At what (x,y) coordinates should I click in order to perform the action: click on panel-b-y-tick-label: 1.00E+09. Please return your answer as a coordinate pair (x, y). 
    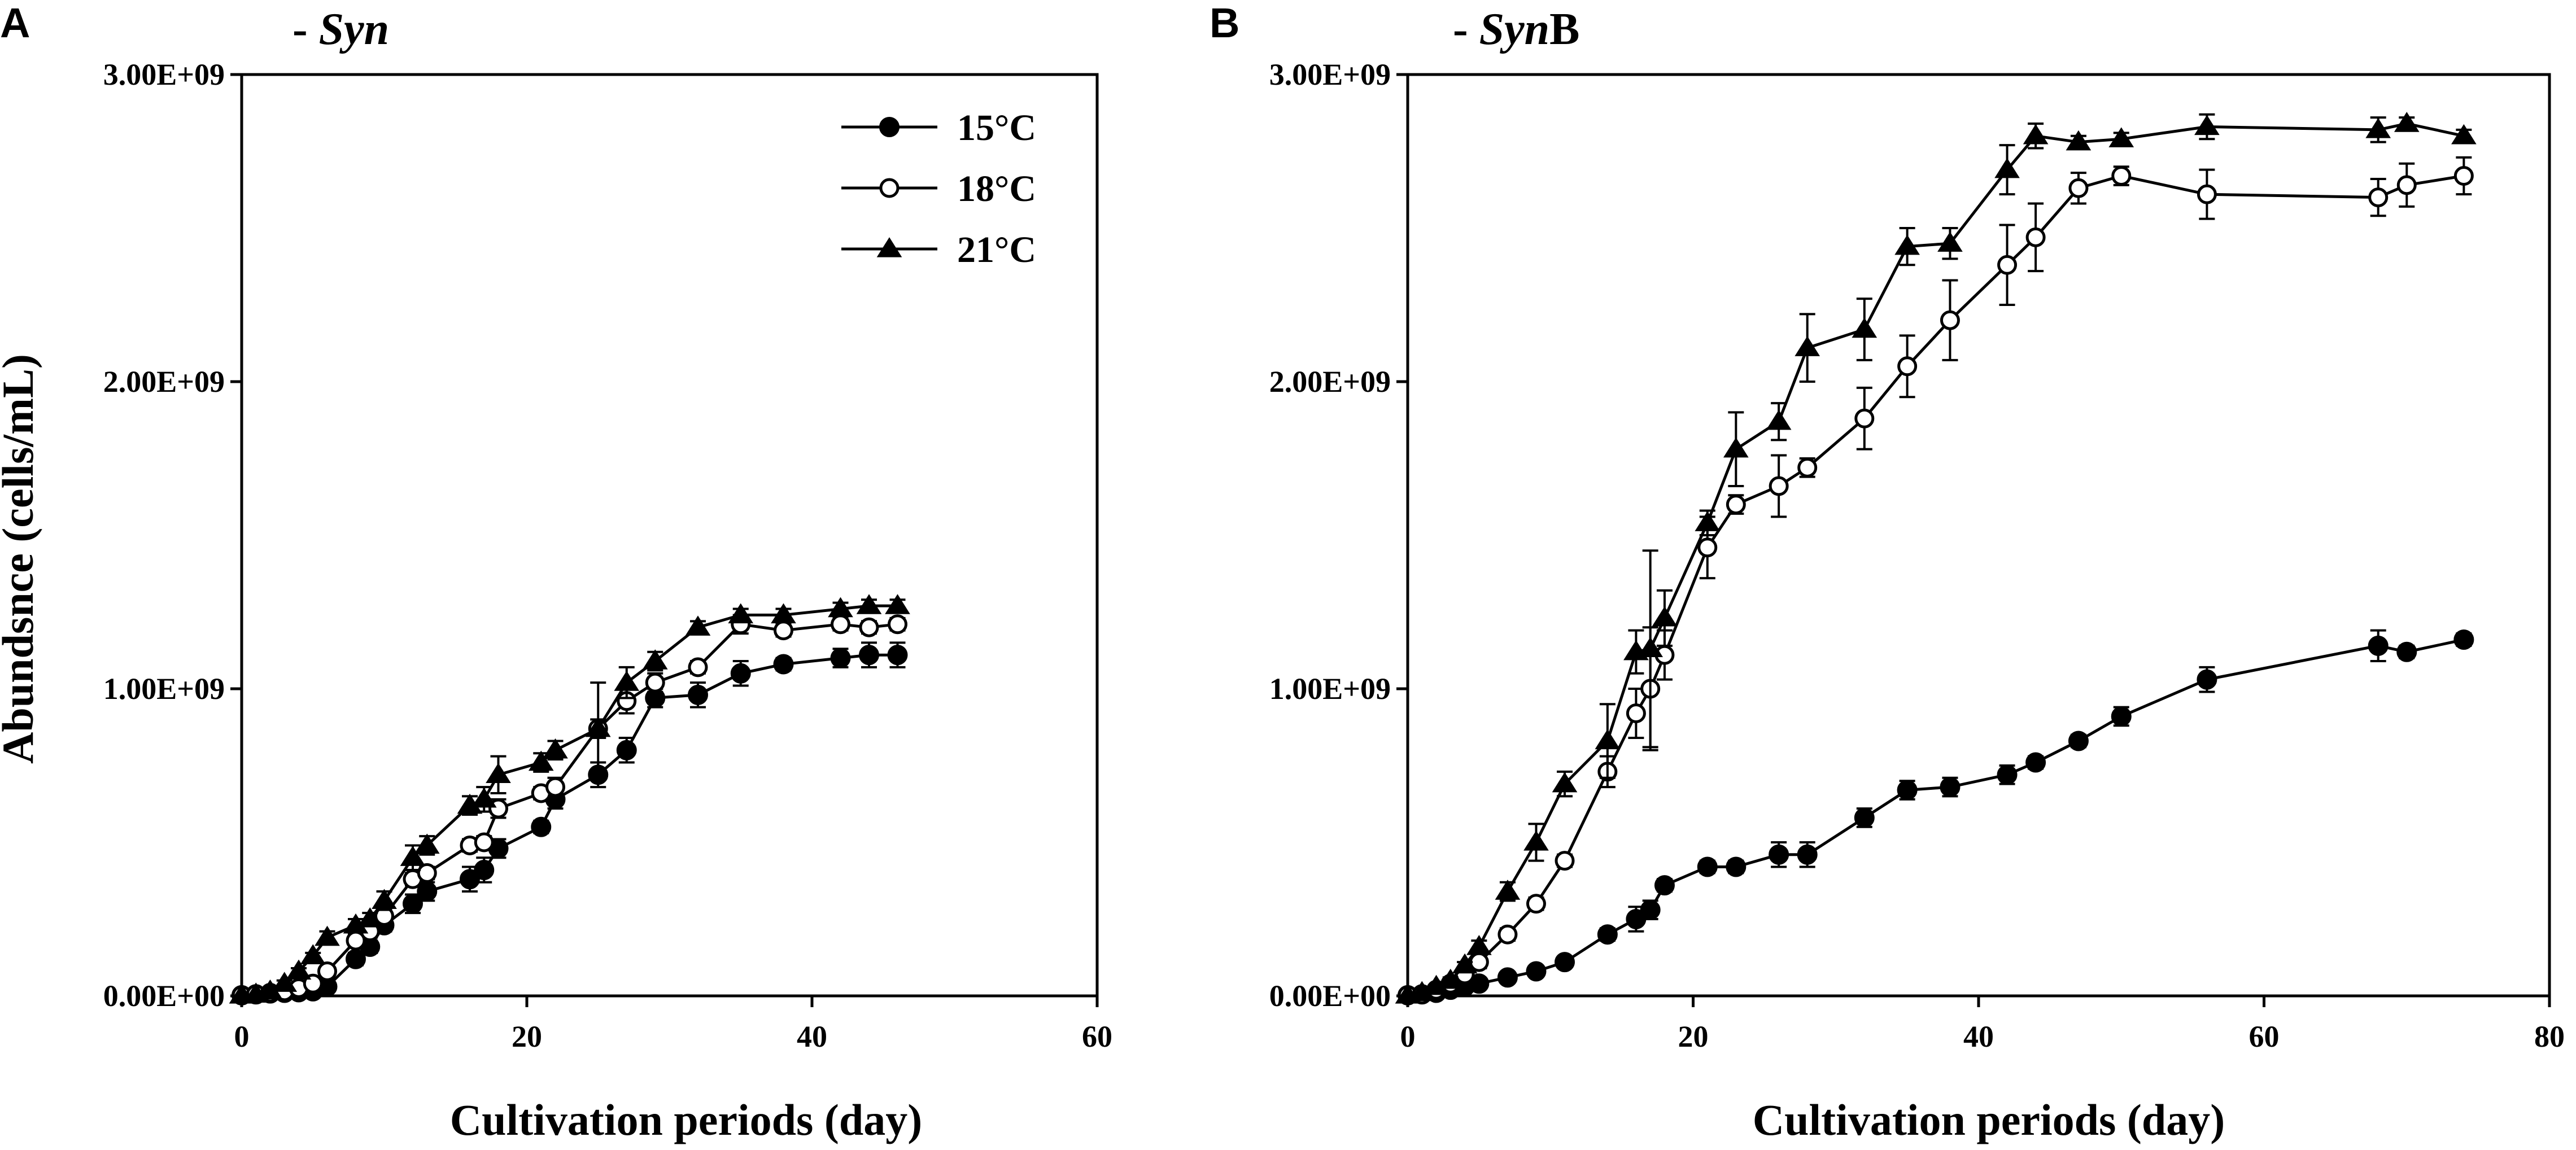
    Looking at the image, I should click on (1330, 689).